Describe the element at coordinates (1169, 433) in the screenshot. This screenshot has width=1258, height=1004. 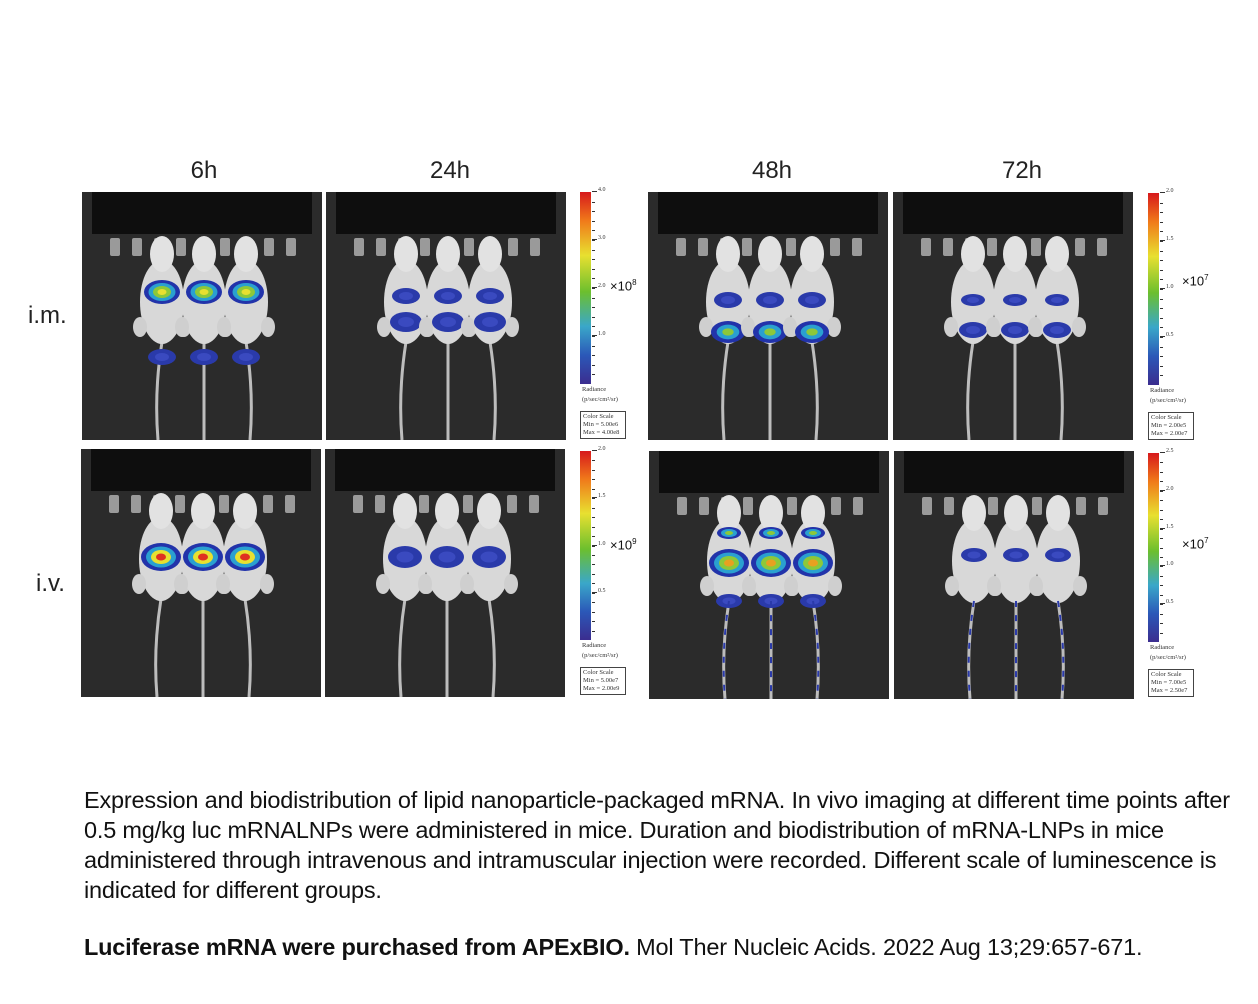
I see `color-scale-max: Max = 2.00e7` at that location.